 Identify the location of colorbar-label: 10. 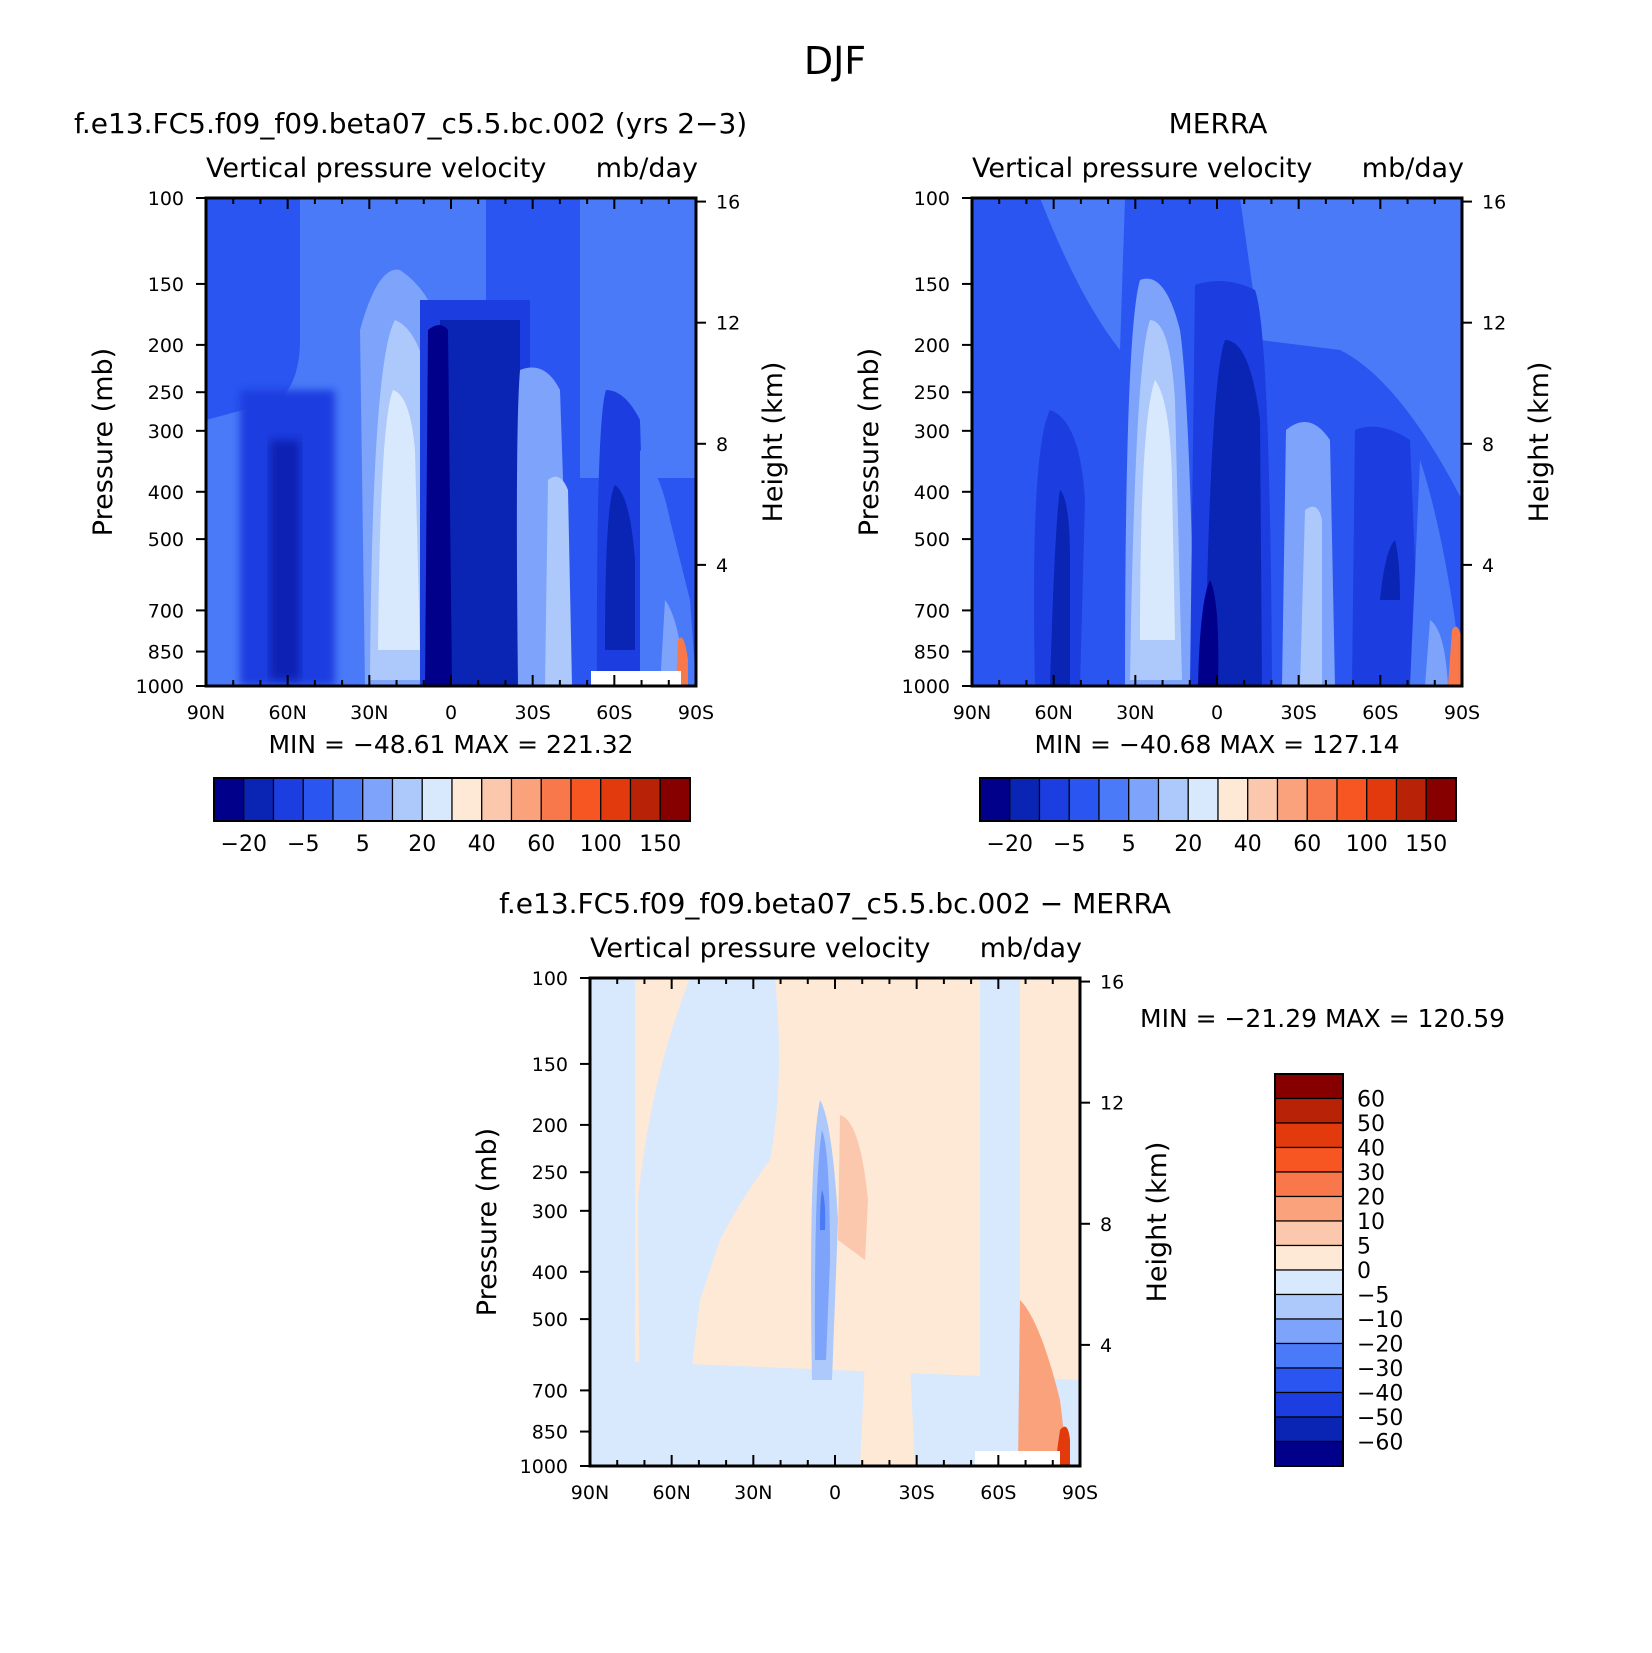
(1371, 1222).